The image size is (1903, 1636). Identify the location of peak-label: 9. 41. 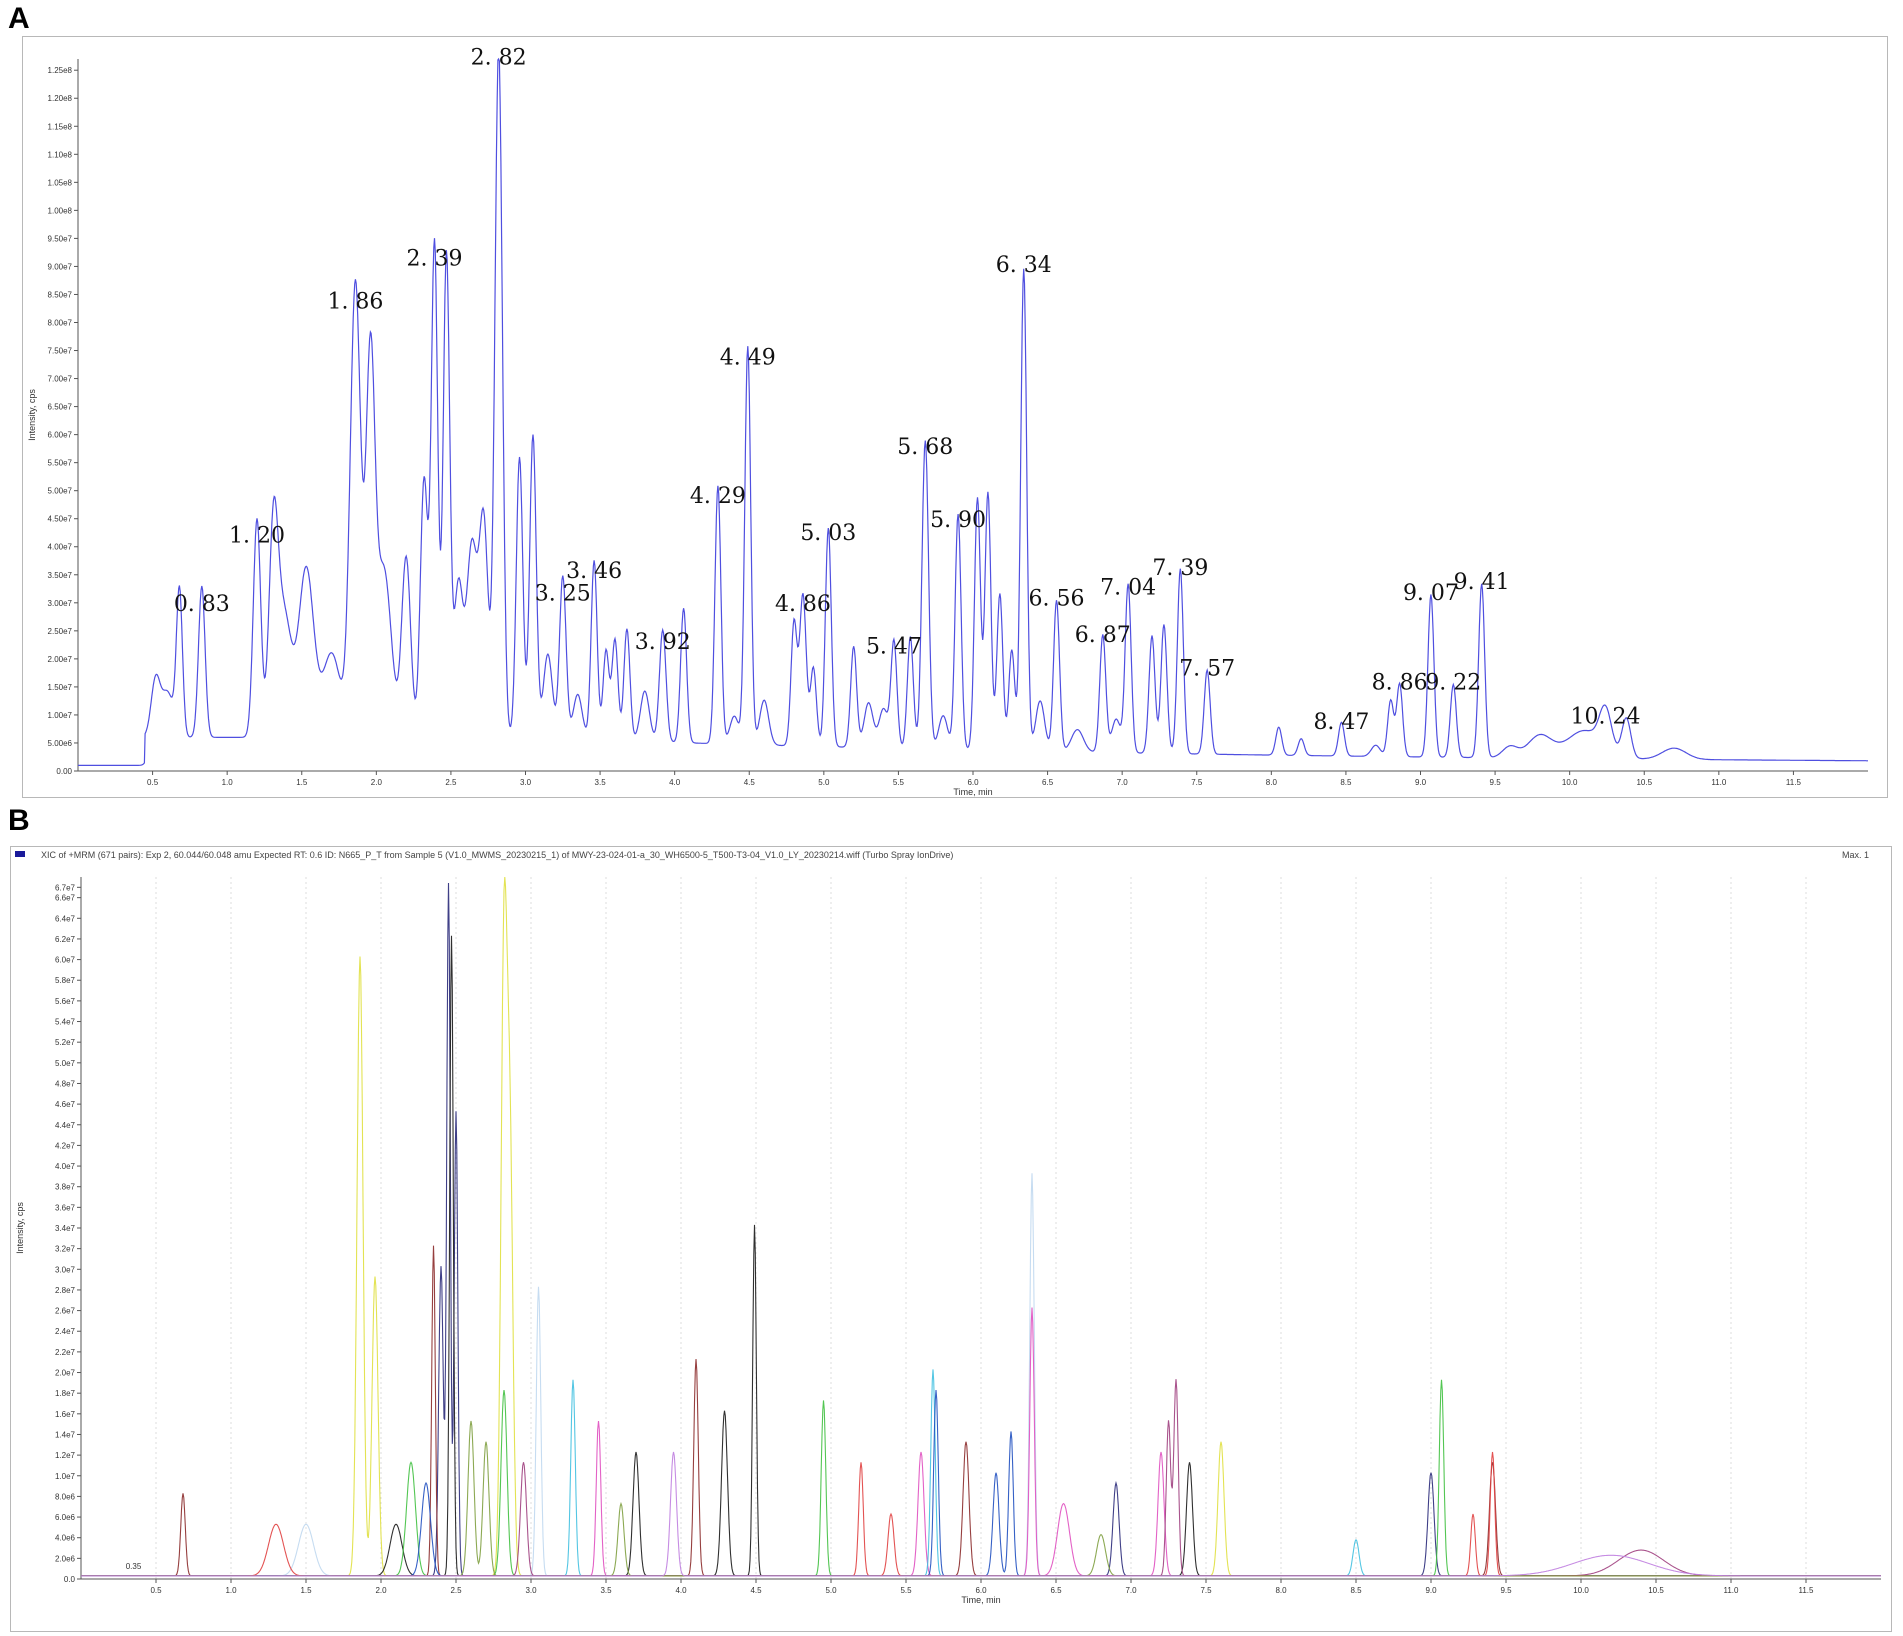
(1482, 582).